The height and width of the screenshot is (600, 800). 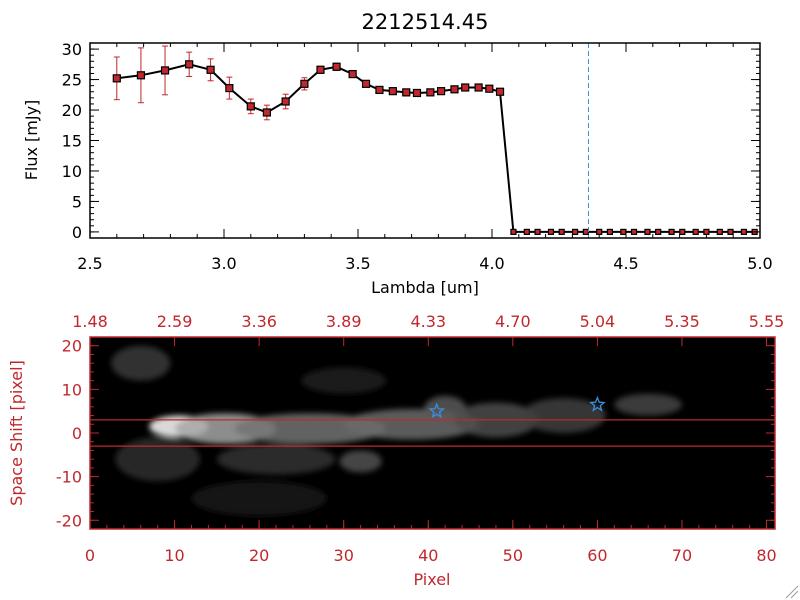 What do you see at coordinates (72, 80) in the screenshot?
I see `spectrum-y-tick-label: 25` at bounding box center [72, 80].